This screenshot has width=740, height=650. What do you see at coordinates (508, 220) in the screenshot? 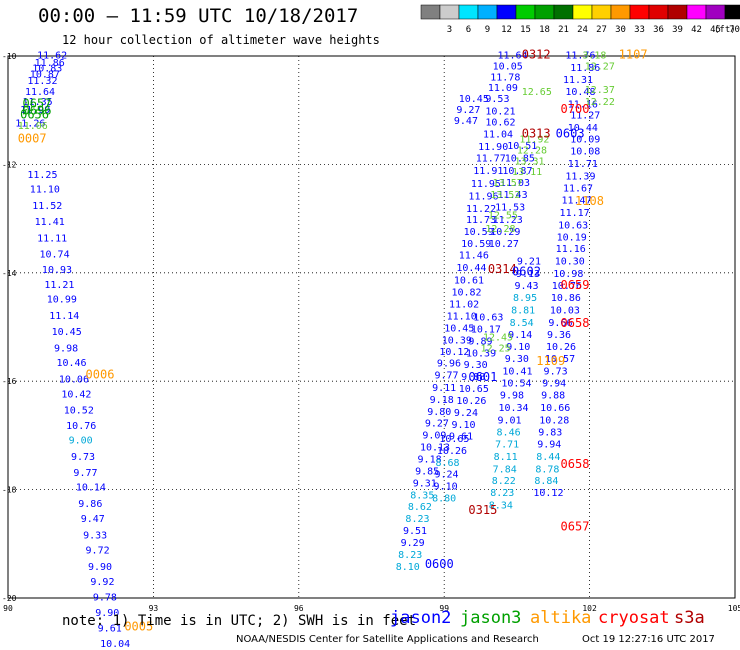
I see `wave-height-label: 11.23` at bounding box center [508, 220].